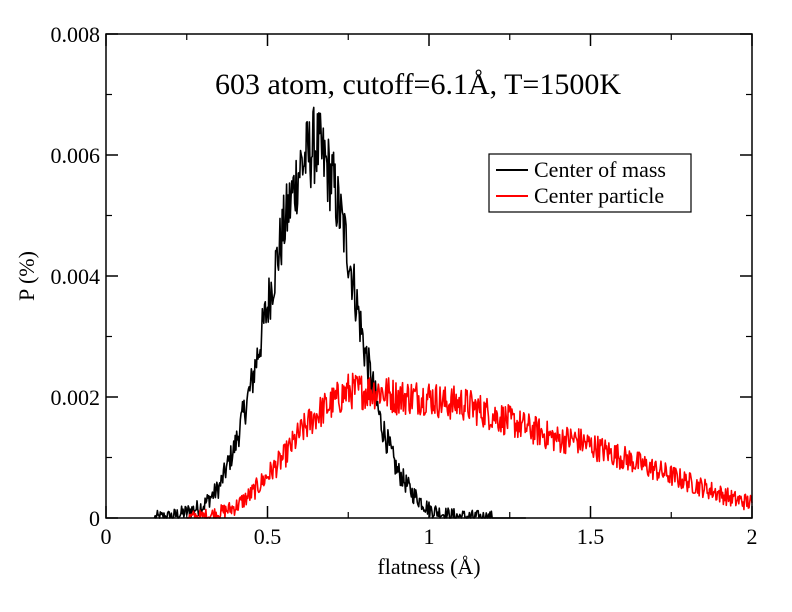 The height and width of the screenshot is (612, 792). Describe the element at coordinates (600, 169) in the screenshot. I see `legend-label-center-of-mass: Center of mass` at that location.